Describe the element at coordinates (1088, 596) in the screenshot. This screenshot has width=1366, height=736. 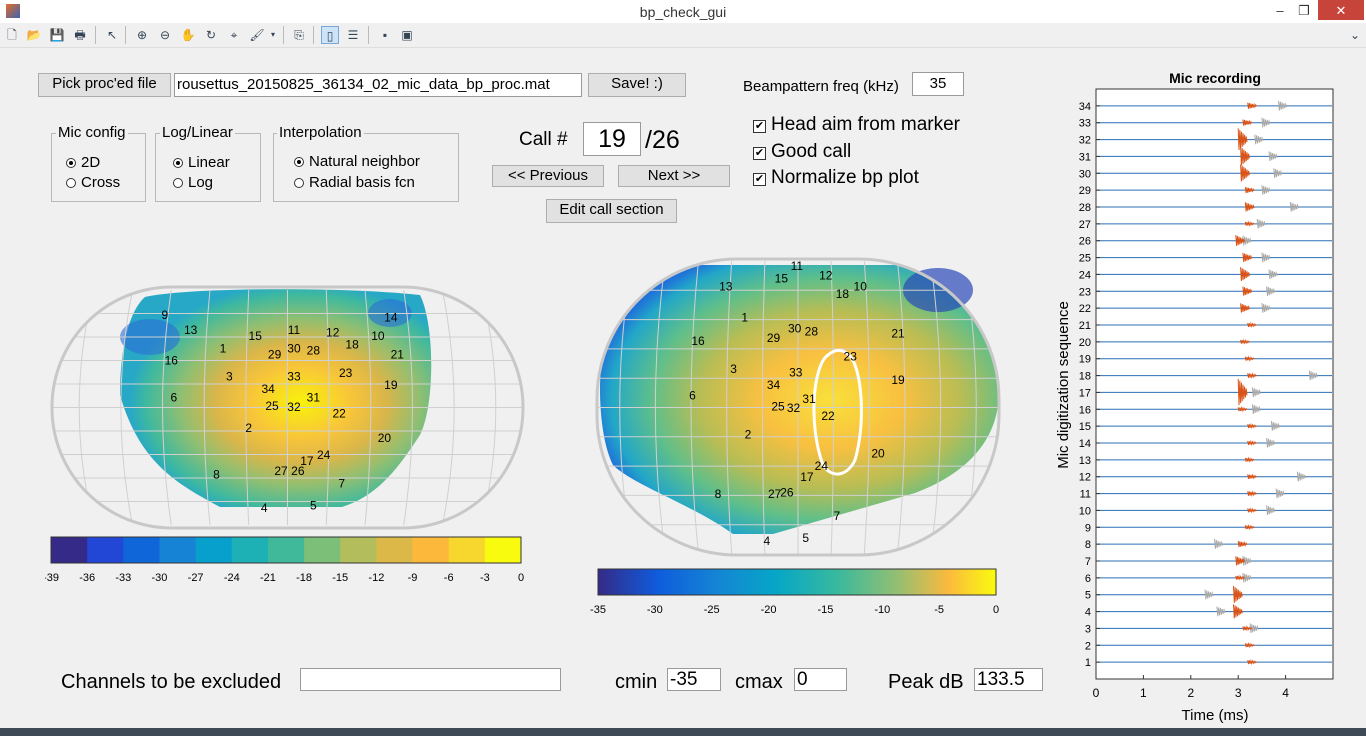
I see `y-tick-label: 5` at that location.